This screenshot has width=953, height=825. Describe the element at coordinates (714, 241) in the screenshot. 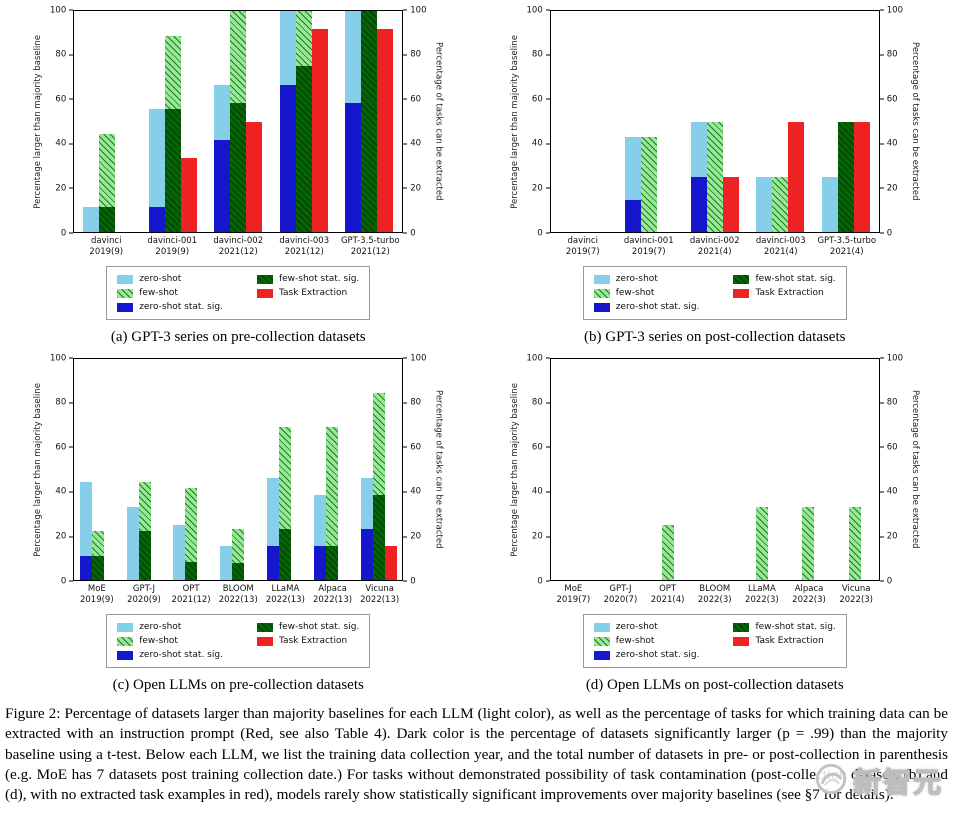

I see `model-name: davinci-002` at that location.